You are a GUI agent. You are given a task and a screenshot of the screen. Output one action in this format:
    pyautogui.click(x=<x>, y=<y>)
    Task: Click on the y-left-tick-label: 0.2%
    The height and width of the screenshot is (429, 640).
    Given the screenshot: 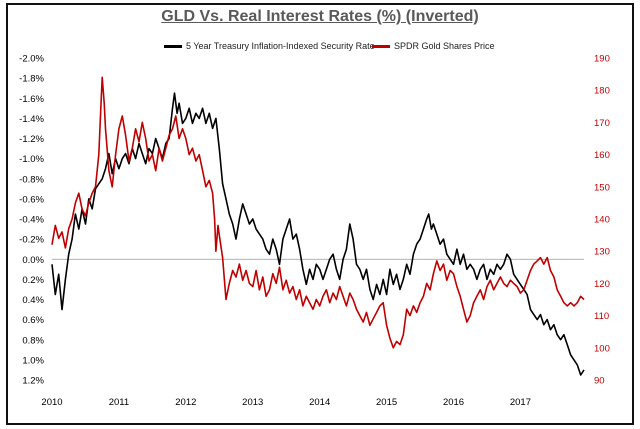 What is the action you would take?
    pyautogui.click(x=33, y=280)
    